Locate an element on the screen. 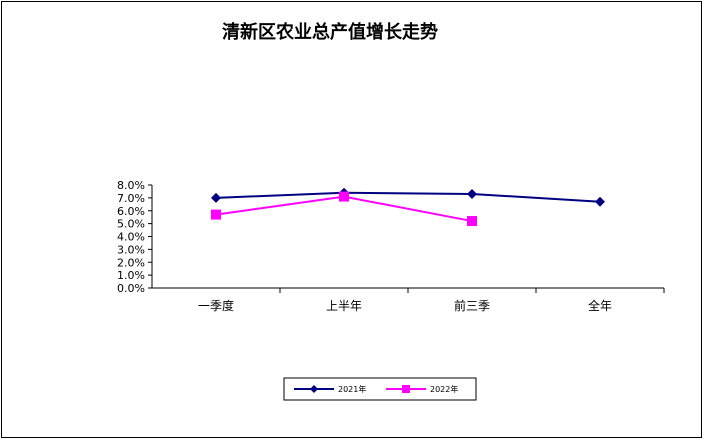 This screenshot has height=441, width=705. y-tick-label: 1.0% is located at coordinates (131, 275).